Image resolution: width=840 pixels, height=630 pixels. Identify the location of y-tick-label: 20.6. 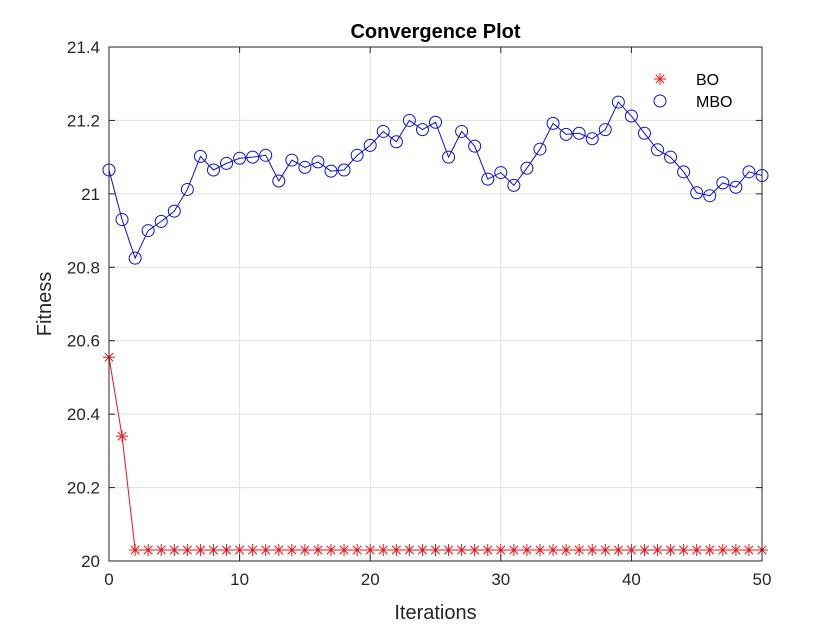
(83, 341).